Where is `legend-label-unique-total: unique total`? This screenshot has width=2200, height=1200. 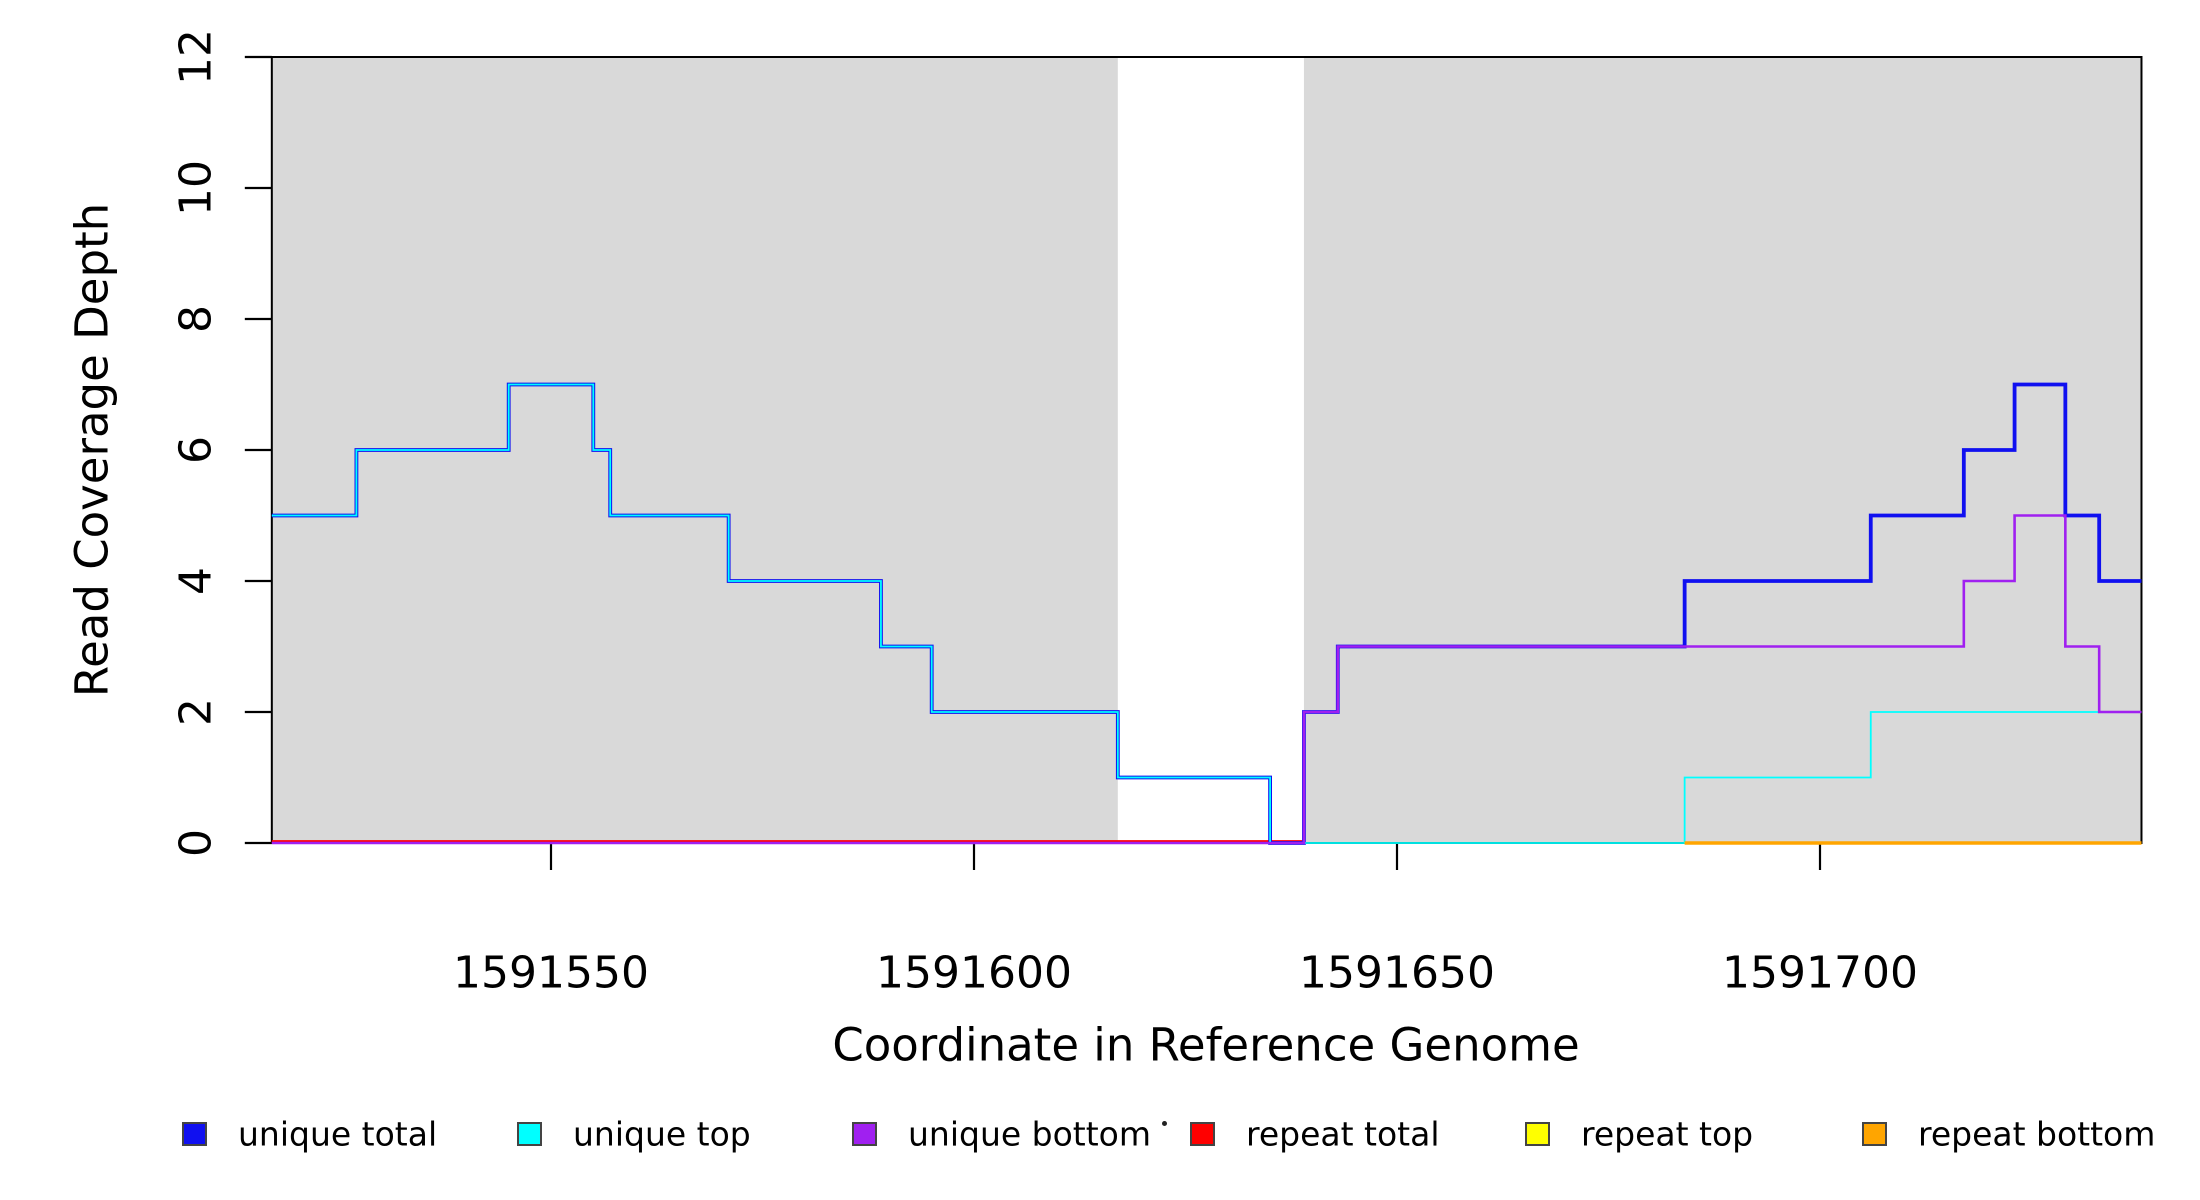
legend-label-unique-total: unique total is located at coordinates (338, 1134).